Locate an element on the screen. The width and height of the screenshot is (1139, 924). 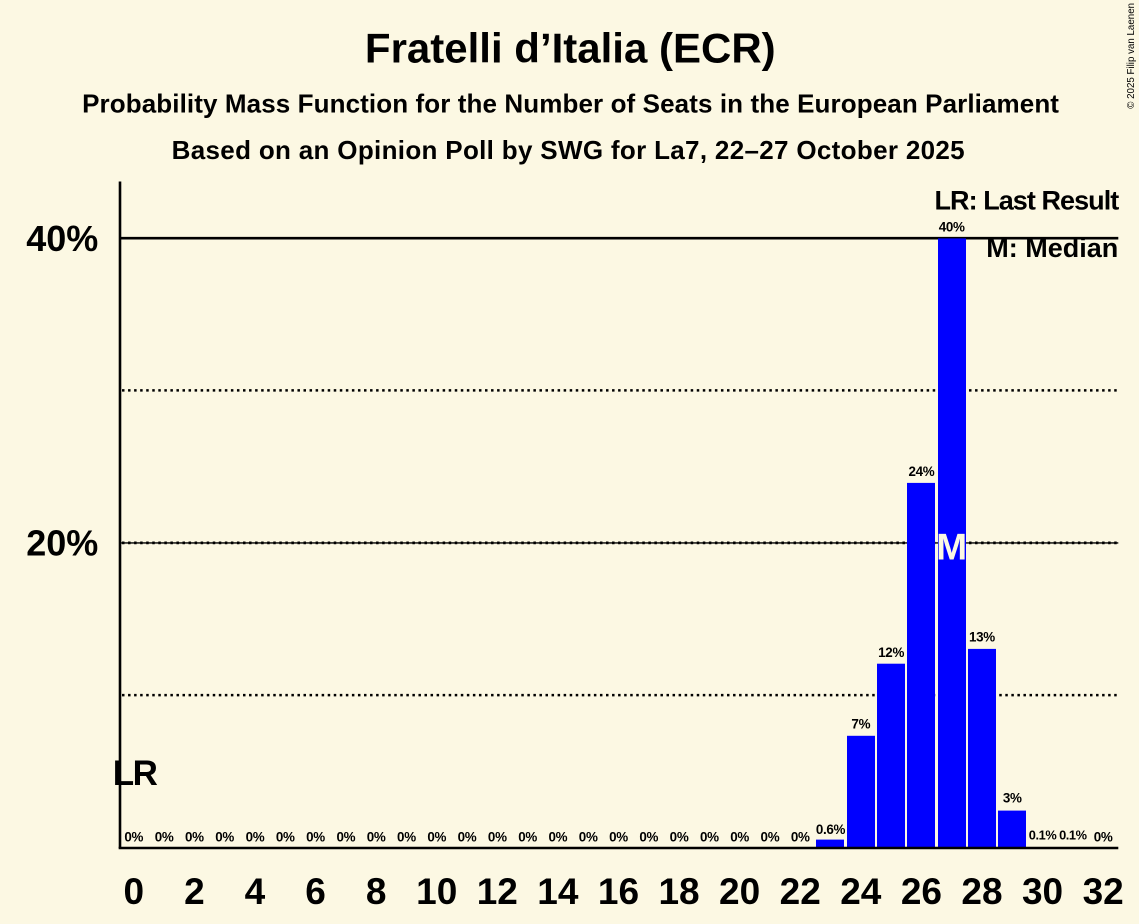
svg-text: 7% is located at coordinates (860, 724).